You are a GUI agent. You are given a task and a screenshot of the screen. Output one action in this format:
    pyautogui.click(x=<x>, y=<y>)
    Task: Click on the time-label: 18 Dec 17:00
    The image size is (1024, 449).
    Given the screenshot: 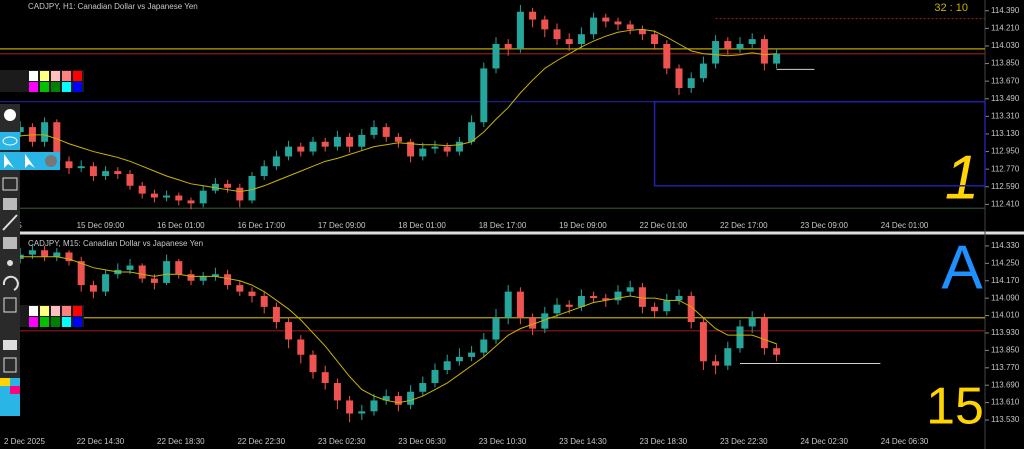 What is the action you would take?
    pyautogui.click(x=503, y=225)
    